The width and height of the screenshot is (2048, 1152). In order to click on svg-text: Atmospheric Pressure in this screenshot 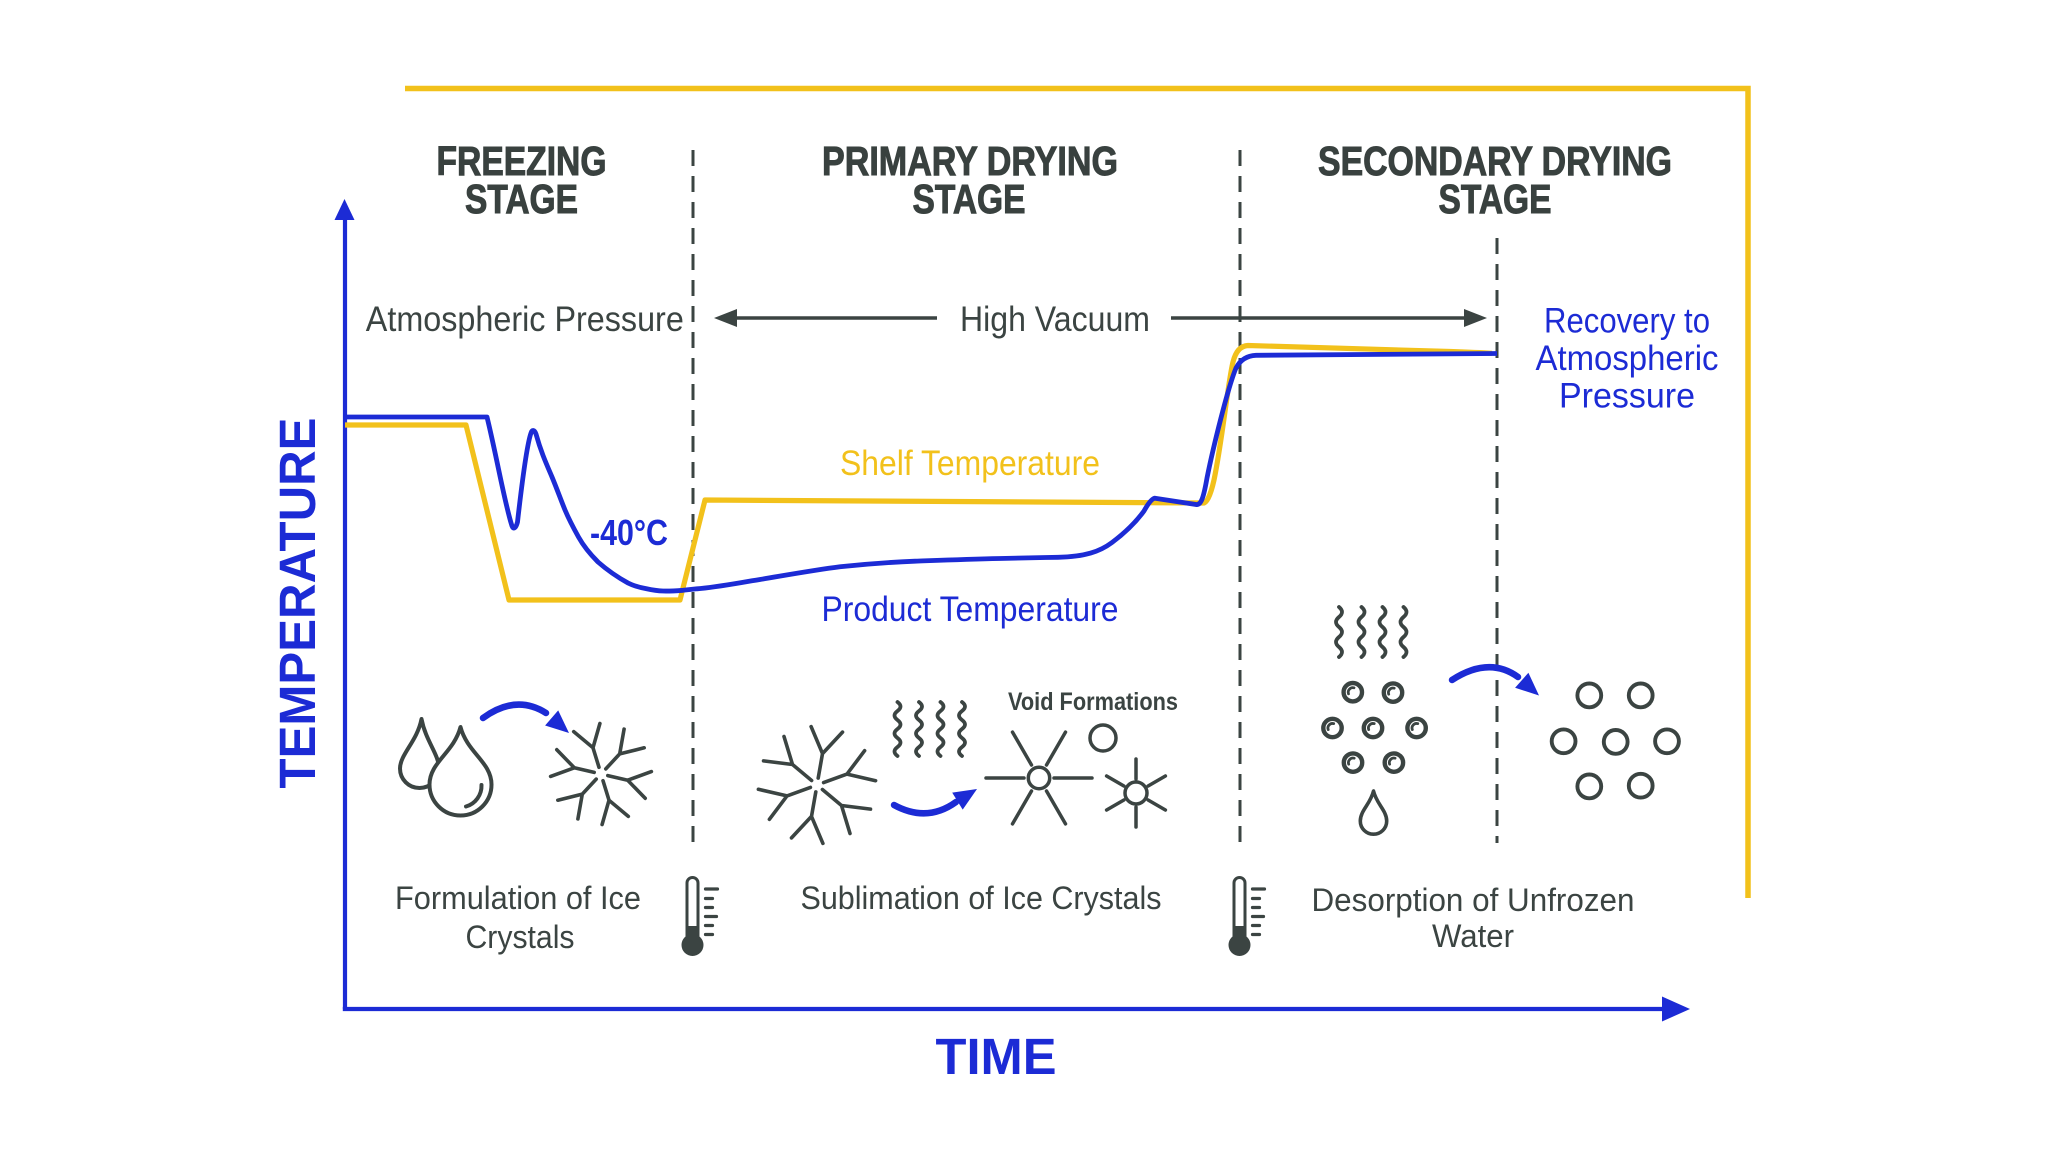, I will do `click(525, 319)`.